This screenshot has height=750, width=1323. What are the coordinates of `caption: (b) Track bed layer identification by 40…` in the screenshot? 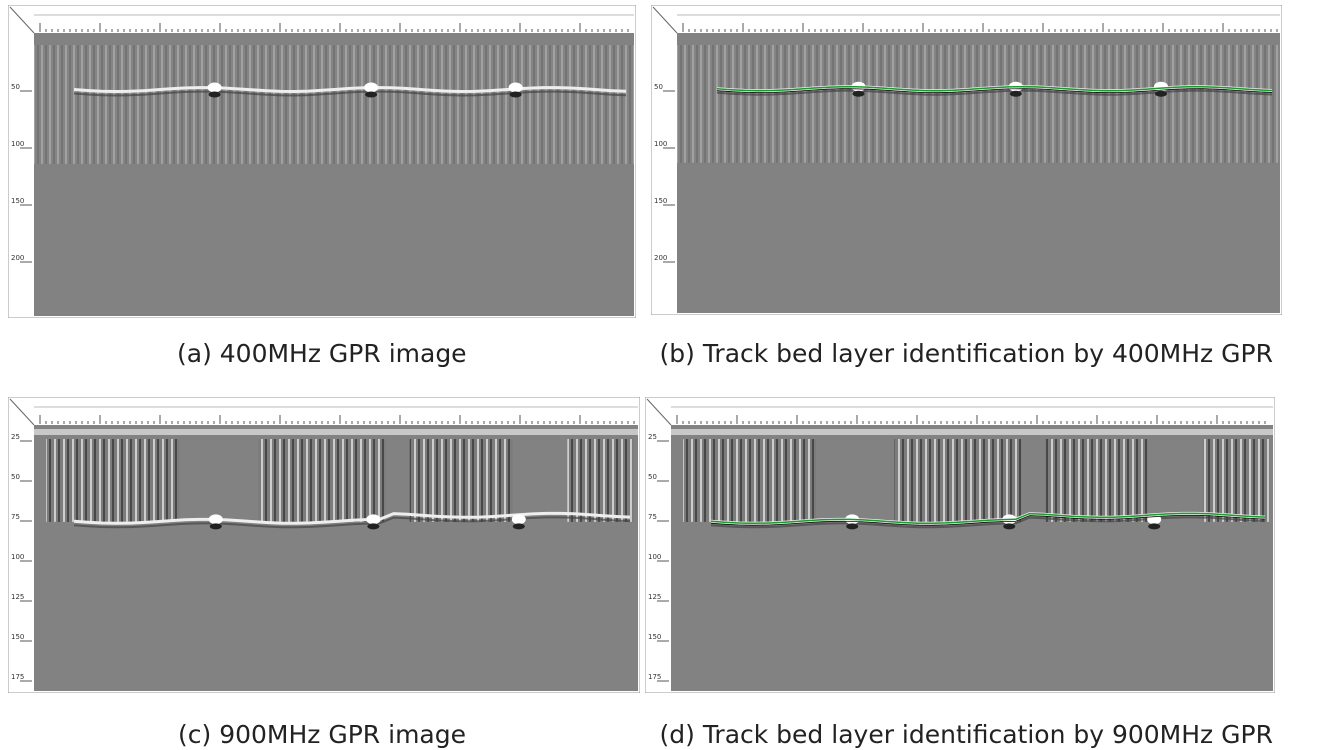 It's located at (966, 353).